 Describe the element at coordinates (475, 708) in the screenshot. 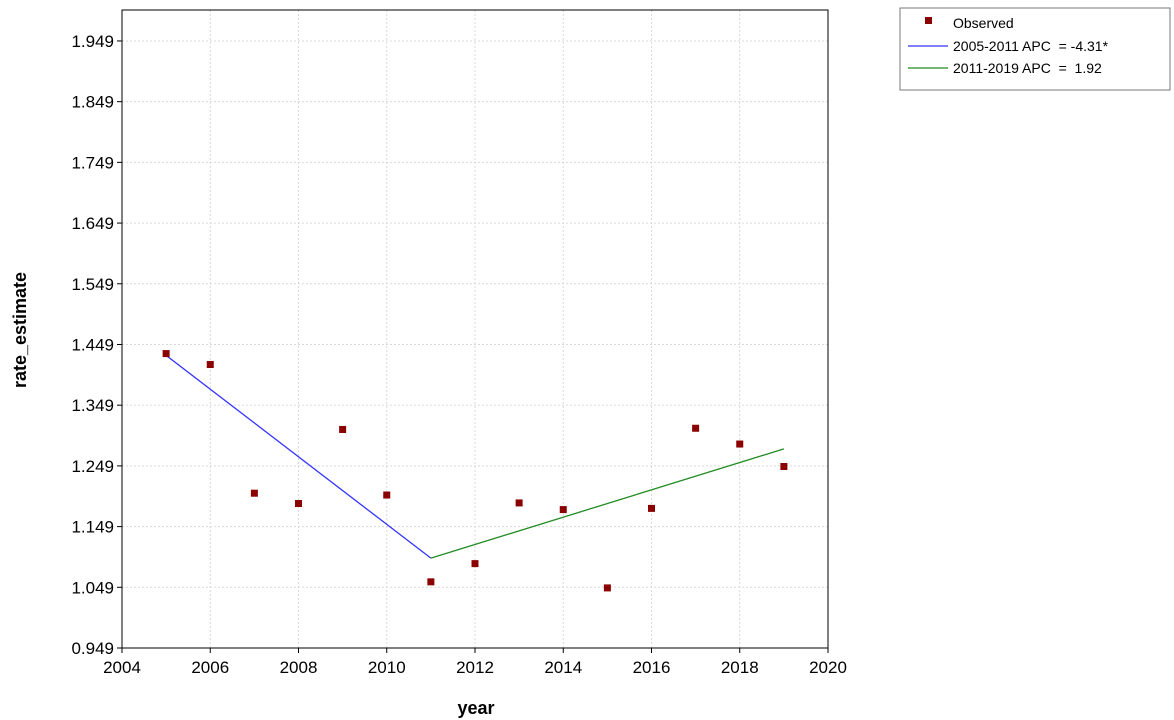

I see `x-axis-title: year` at that location.